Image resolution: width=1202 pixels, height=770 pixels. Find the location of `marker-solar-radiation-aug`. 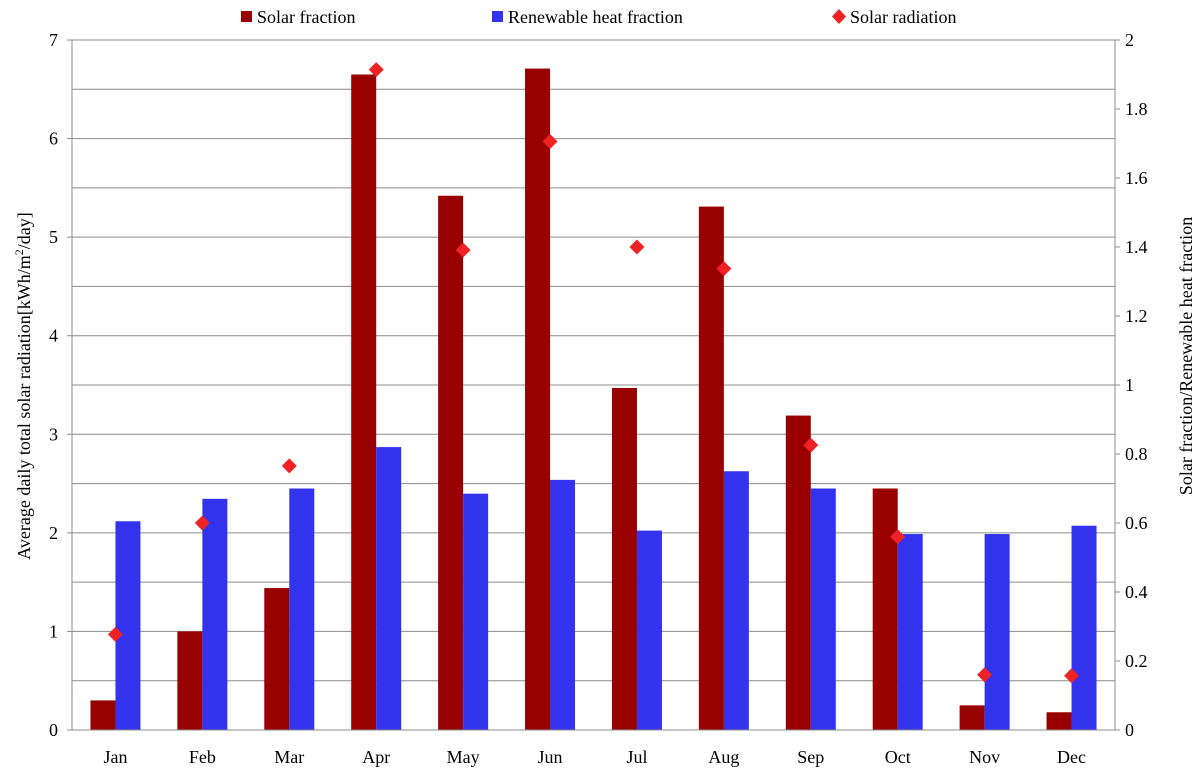

marker-solar-radiation-aug is located at coordinates (724, 269).